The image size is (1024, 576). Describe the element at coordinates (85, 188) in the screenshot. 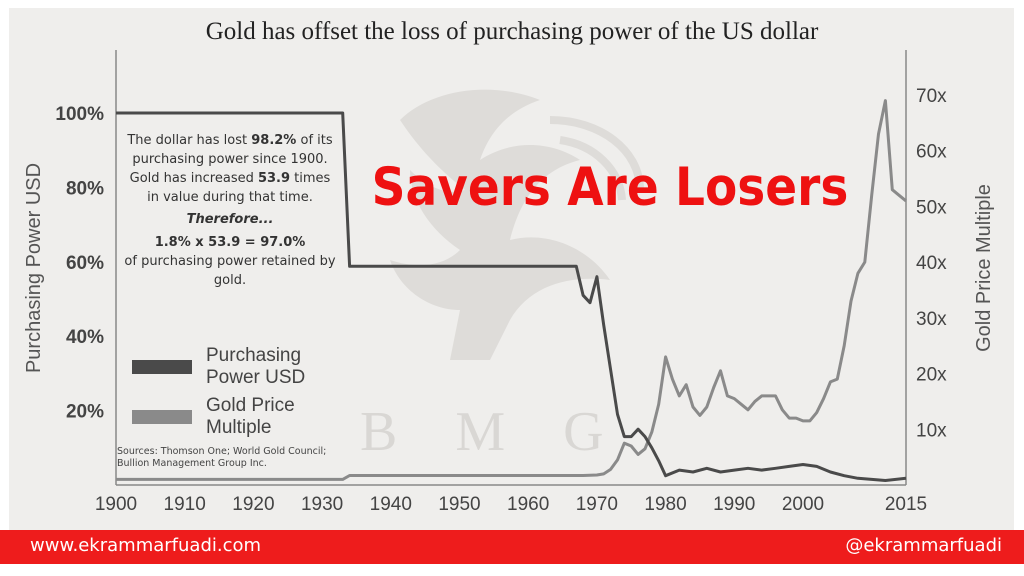

I see `y-tick-label: 80%` at that location.